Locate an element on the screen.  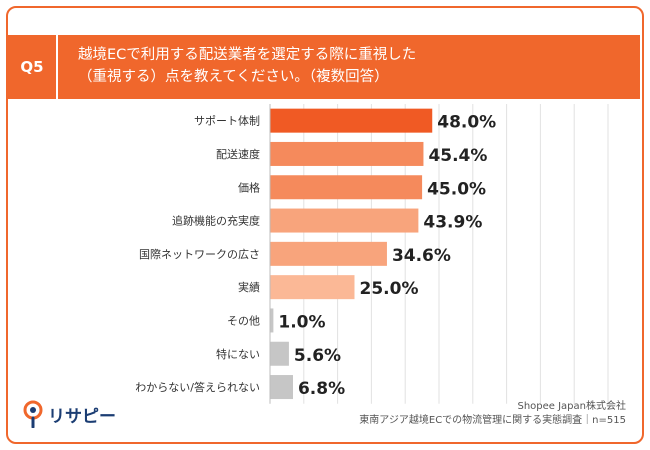
category-label: 国際ネットワークの広さ is located at coordinates (199, 254).